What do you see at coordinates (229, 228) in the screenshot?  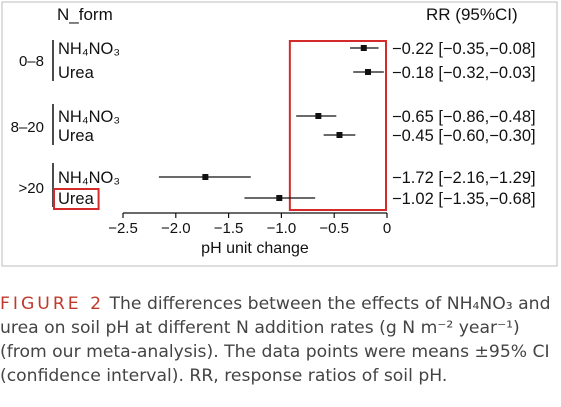 I see `x-tick-label: −1.5` at bounding box center [229, 228].